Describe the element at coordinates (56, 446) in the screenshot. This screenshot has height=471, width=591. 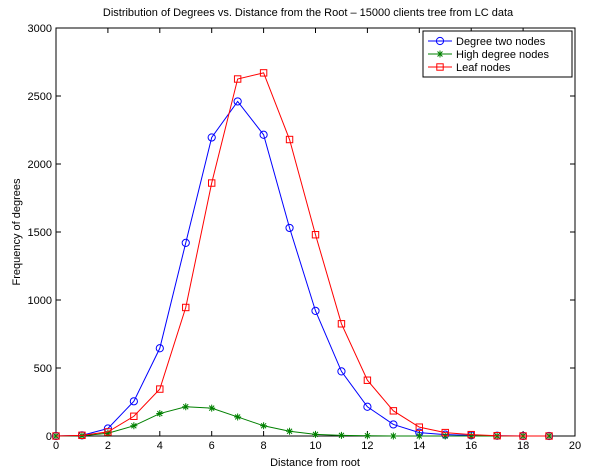
I see `x-tick-label: 0` at that location.